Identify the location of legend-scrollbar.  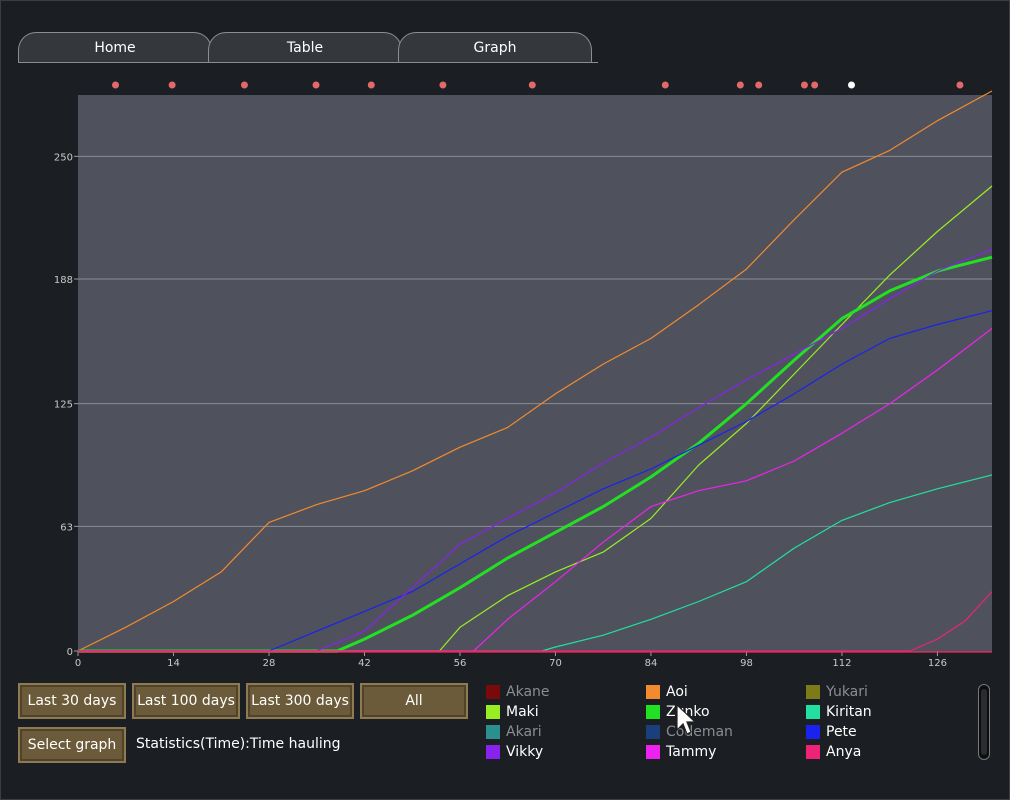
(984, 722).